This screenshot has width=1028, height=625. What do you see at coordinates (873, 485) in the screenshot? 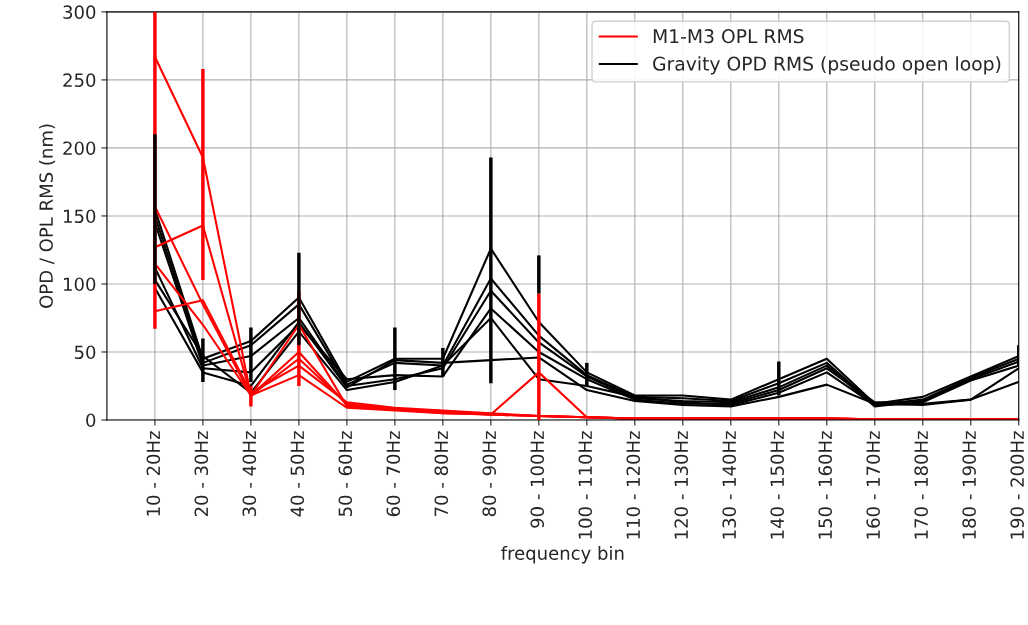
I see `x-tick-label: 160 - 170Hz` at bounding box center [873, 485].